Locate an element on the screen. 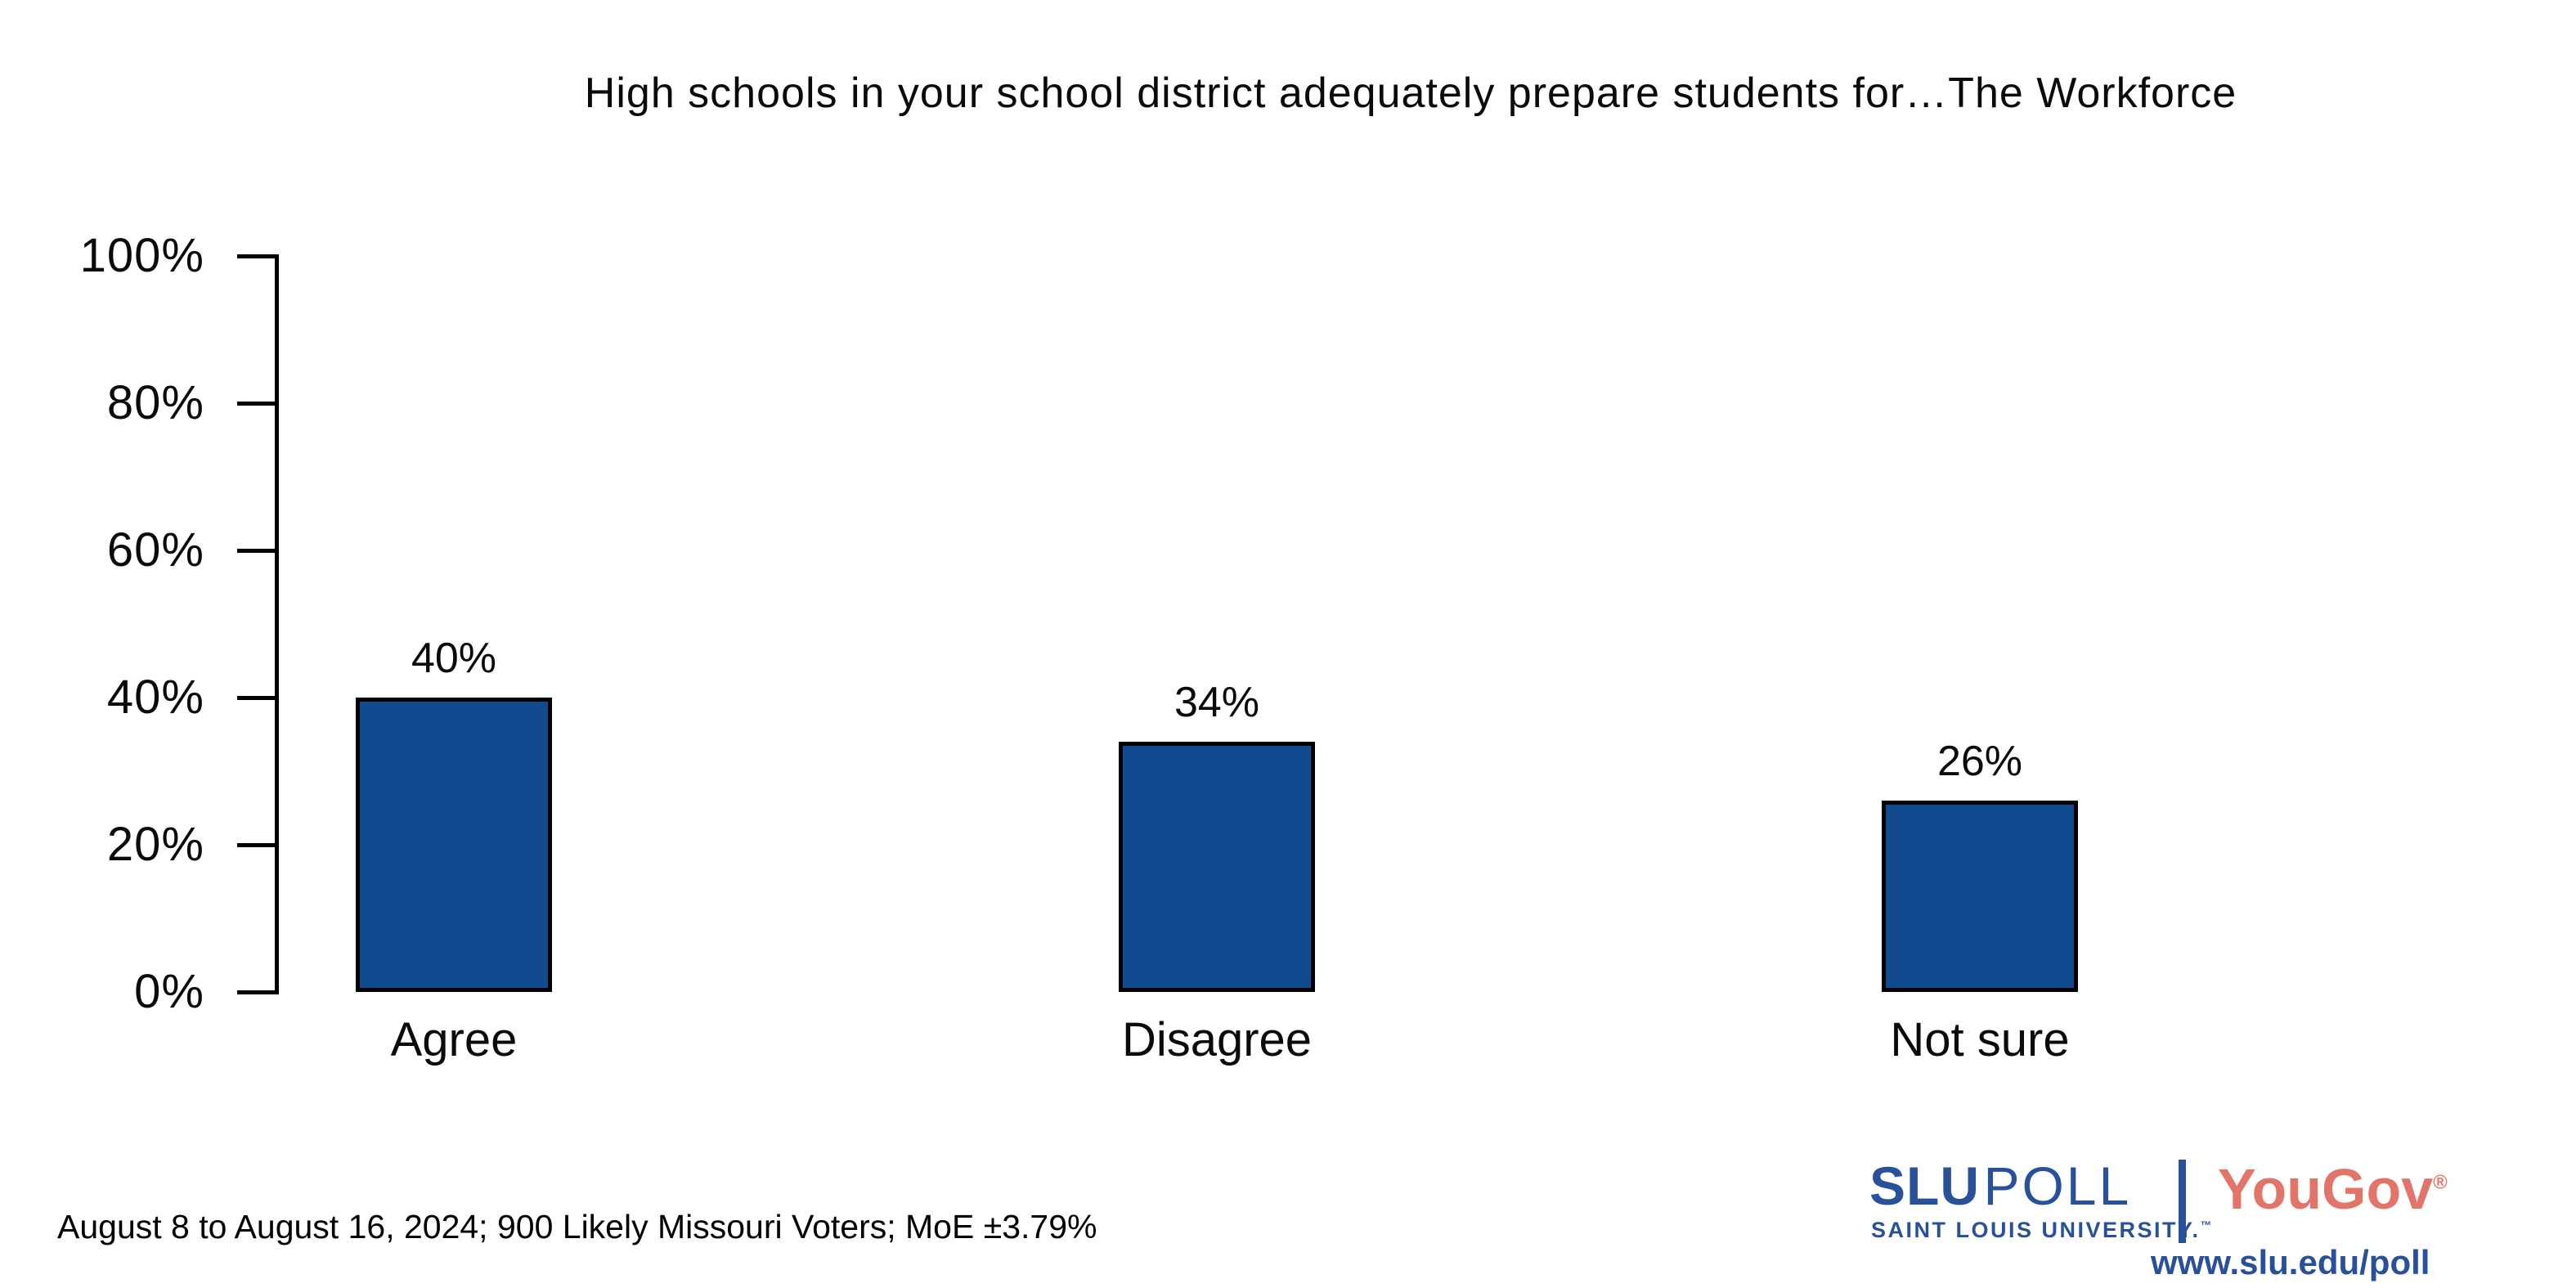 This screenshot has height=1288, width=2576. y-axis-tick-label: 80% is located at coordinates (155, 402).